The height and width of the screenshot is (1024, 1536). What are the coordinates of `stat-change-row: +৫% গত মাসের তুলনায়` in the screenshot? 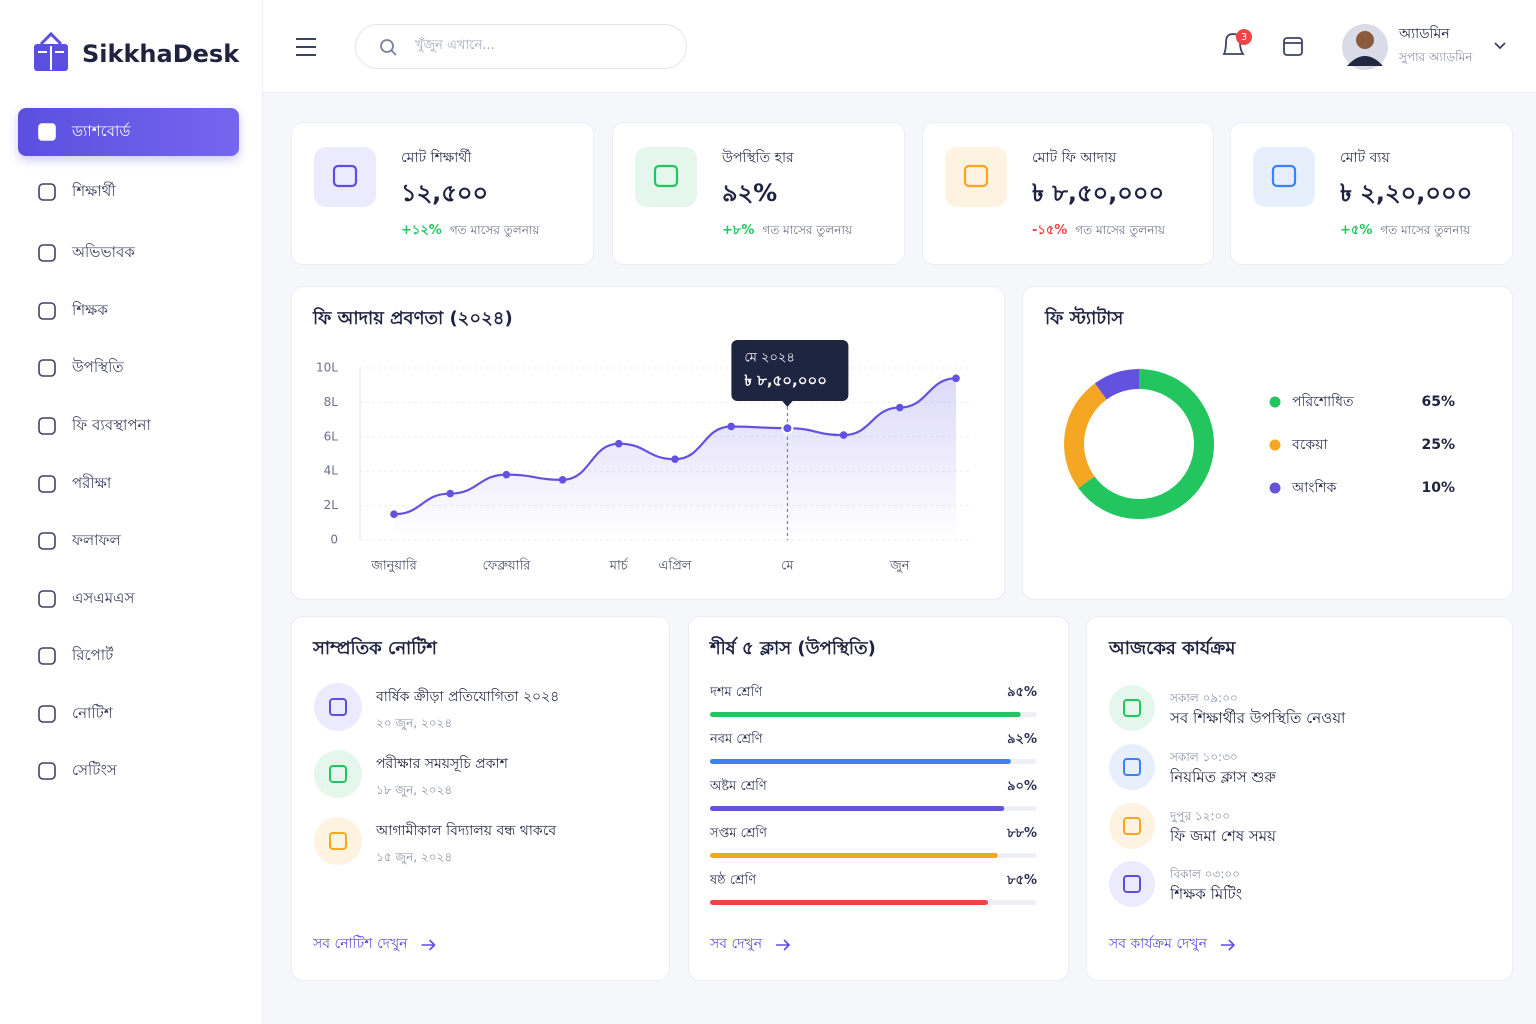 It's located at (1405, 231).